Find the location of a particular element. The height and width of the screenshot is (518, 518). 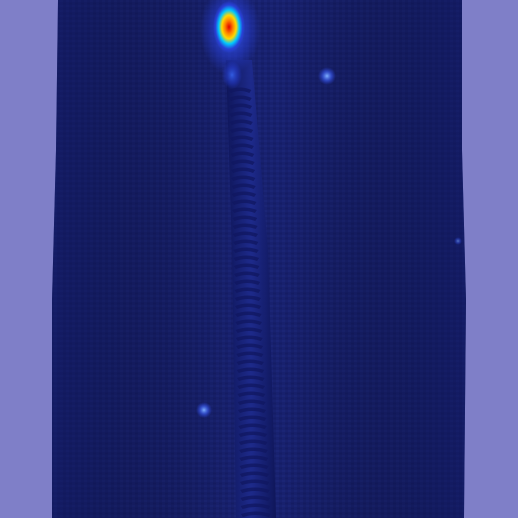

heat-spot-lower is located at coordinates (204, 410).